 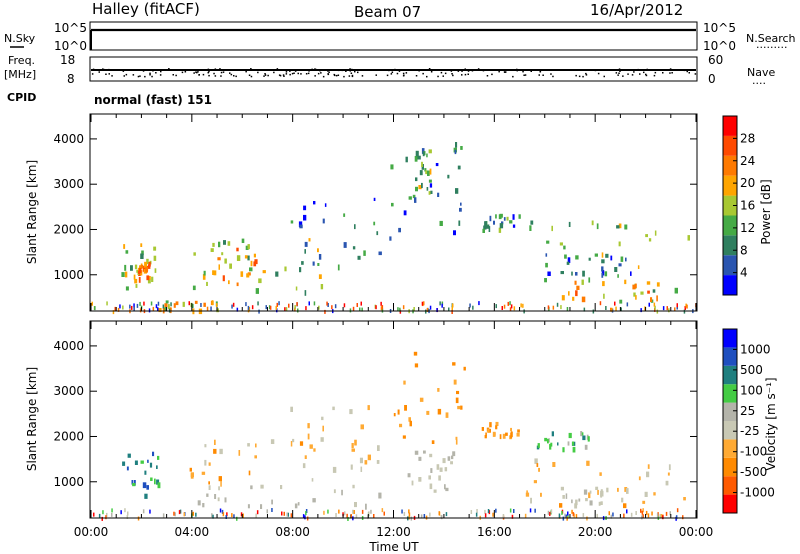 What do you see at coordinates (393, 547) in the screenshot?
I see `time-axis-label: Time UT` at bounding box center [393, 547].